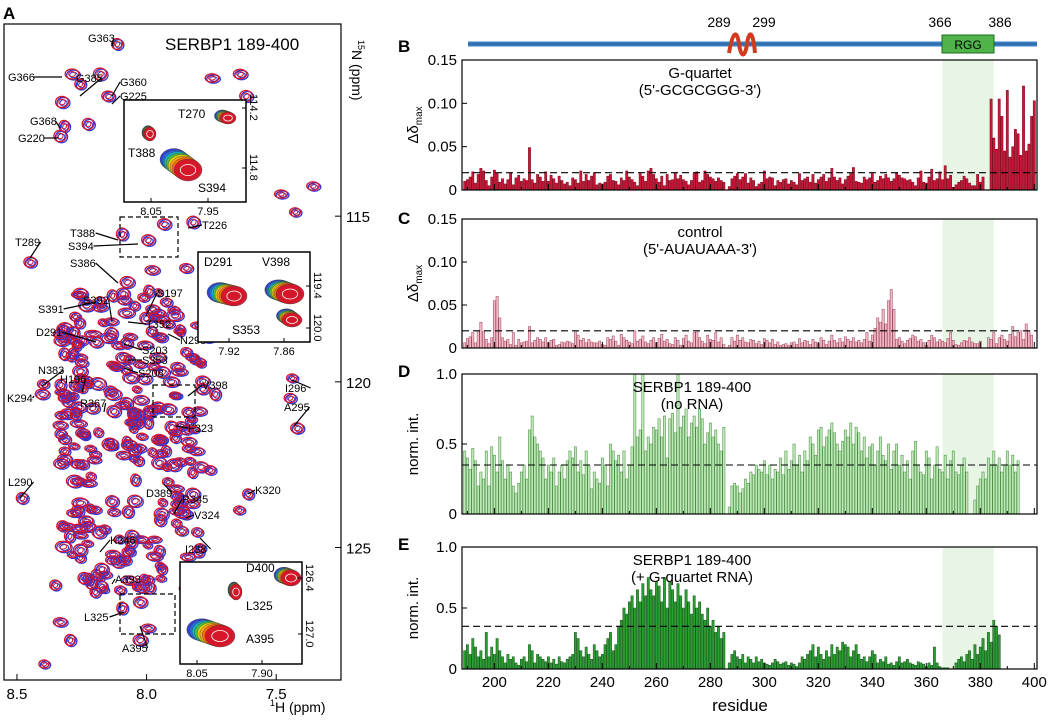  Describe the element at coordinates (926, 682) in the screenshot. I see `x-tick-label: 360` at that location.